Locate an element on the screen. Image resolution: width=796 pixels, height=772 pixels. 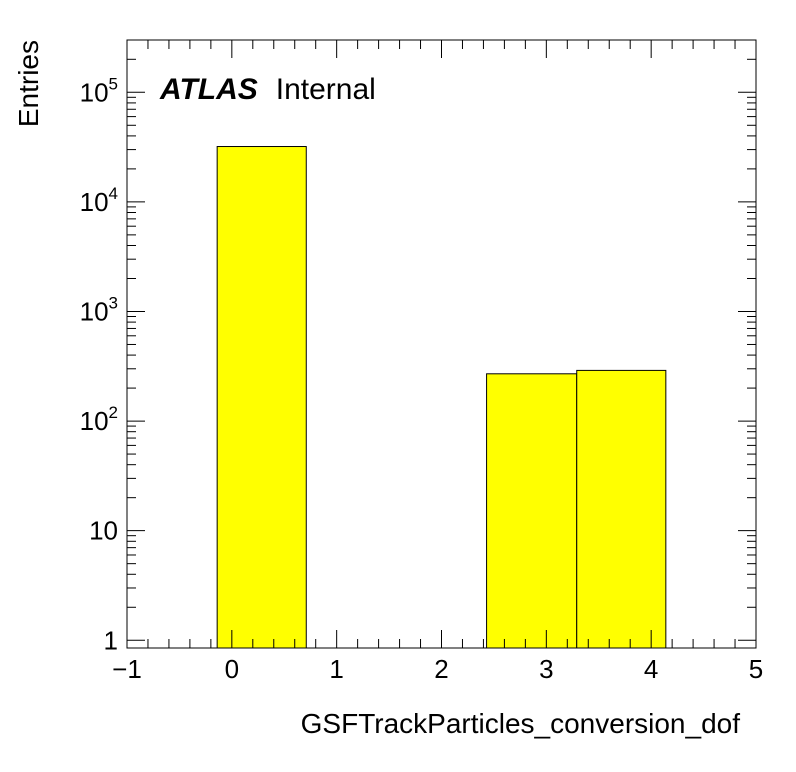
x-tick-label: 4 is located at coordinates (651, 669).